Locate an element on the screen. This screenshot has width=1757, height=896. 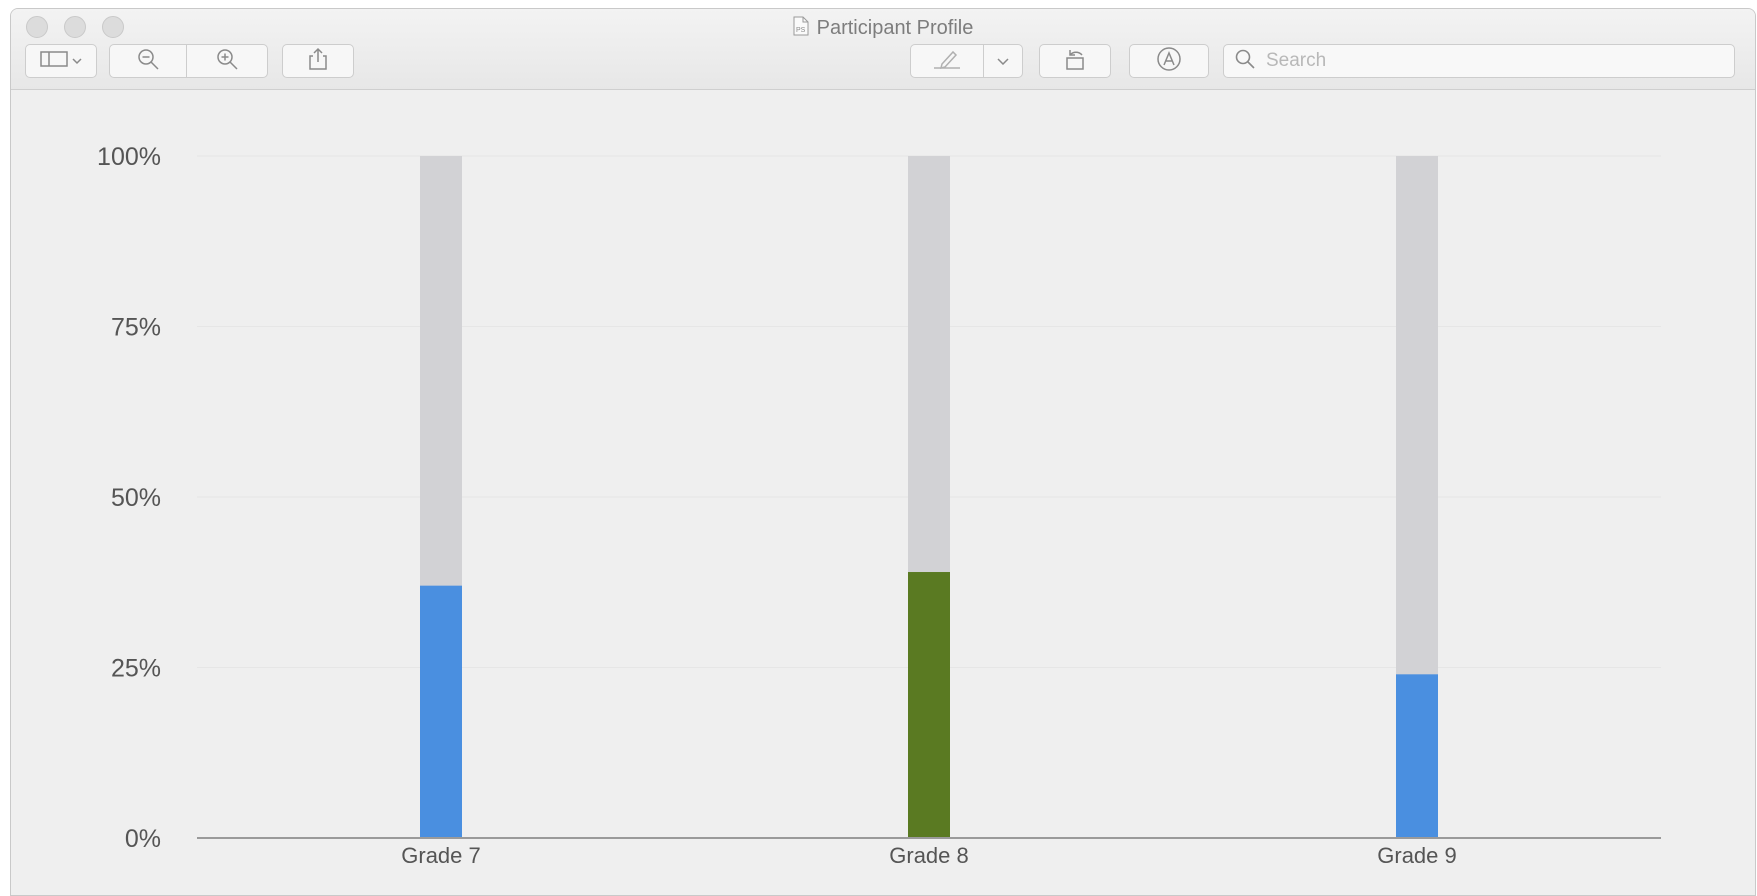
annotate-button is located at coordinates (1169, 61).